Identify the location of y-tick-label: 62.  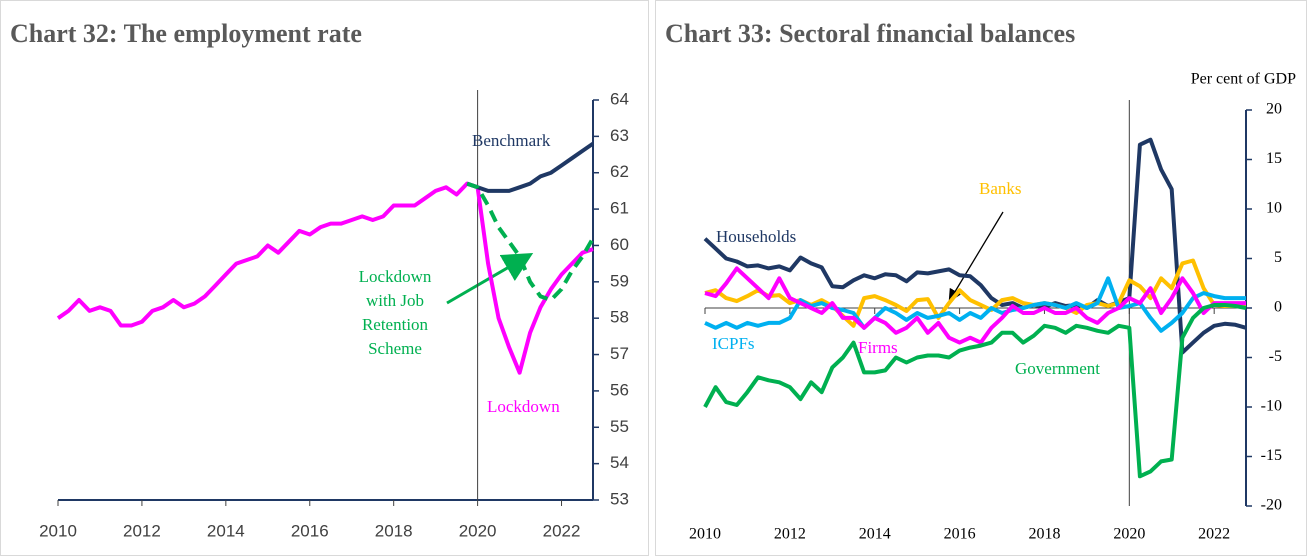
(619, 171).